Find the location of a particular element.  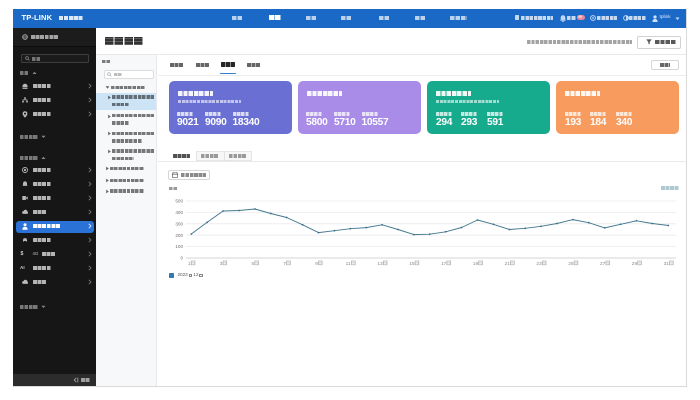

svg-text: 19 is located at coordinates (476, 264).